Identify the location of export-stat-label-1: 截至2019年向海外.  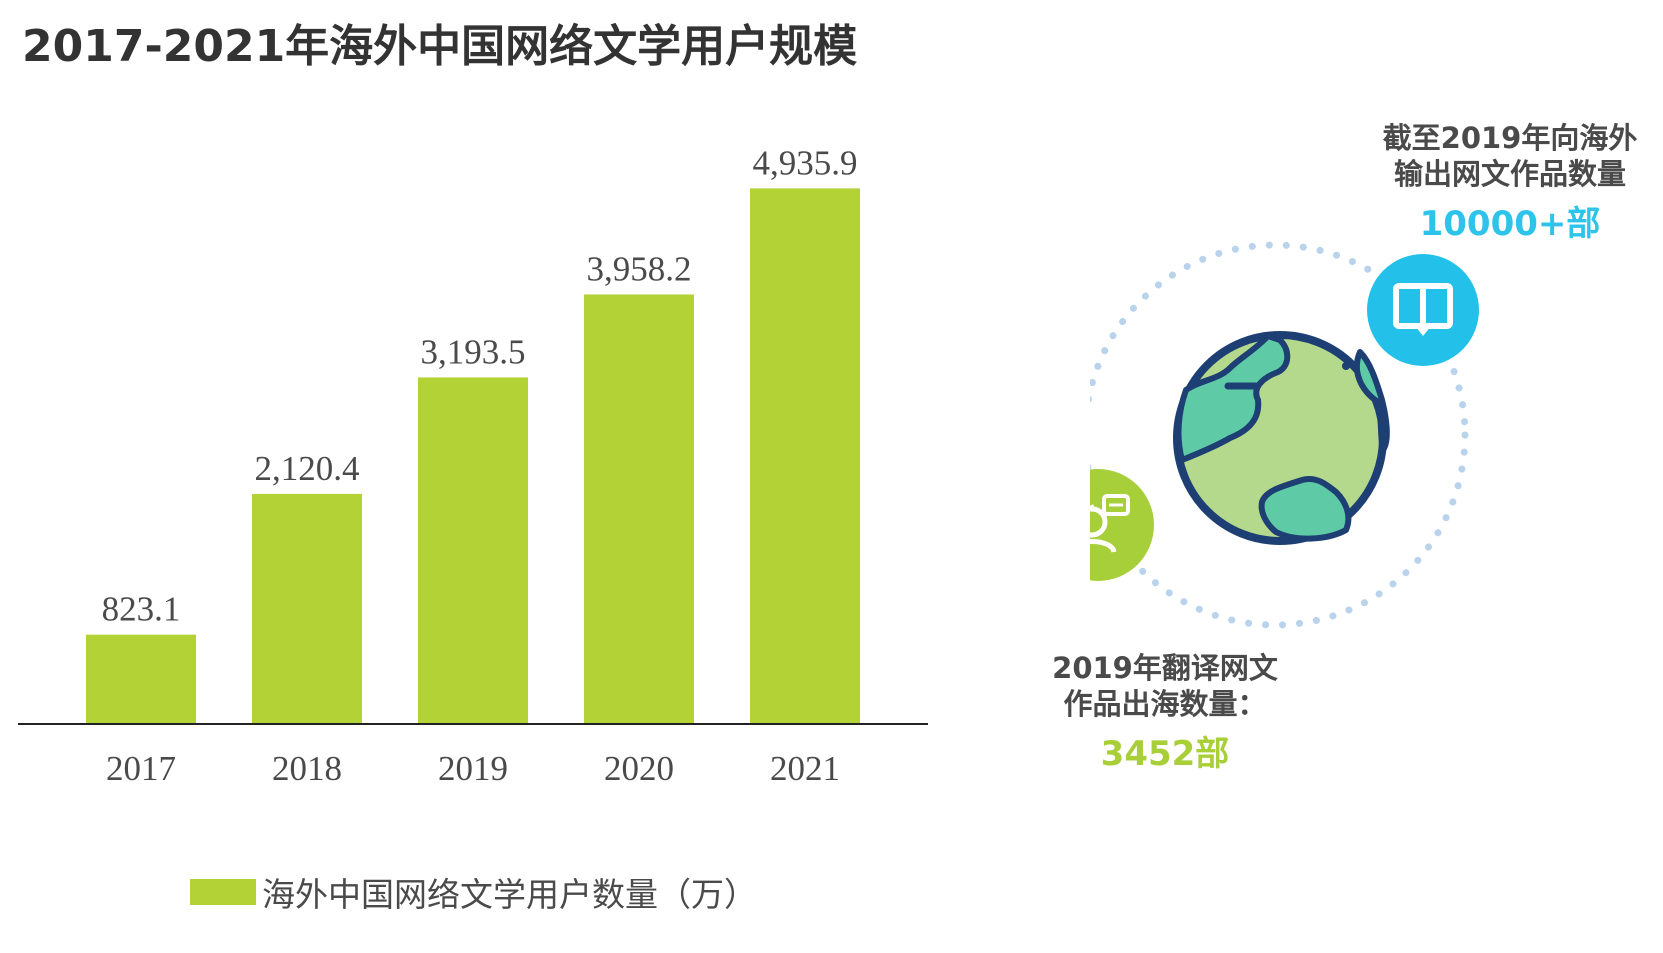
(1510, 138).